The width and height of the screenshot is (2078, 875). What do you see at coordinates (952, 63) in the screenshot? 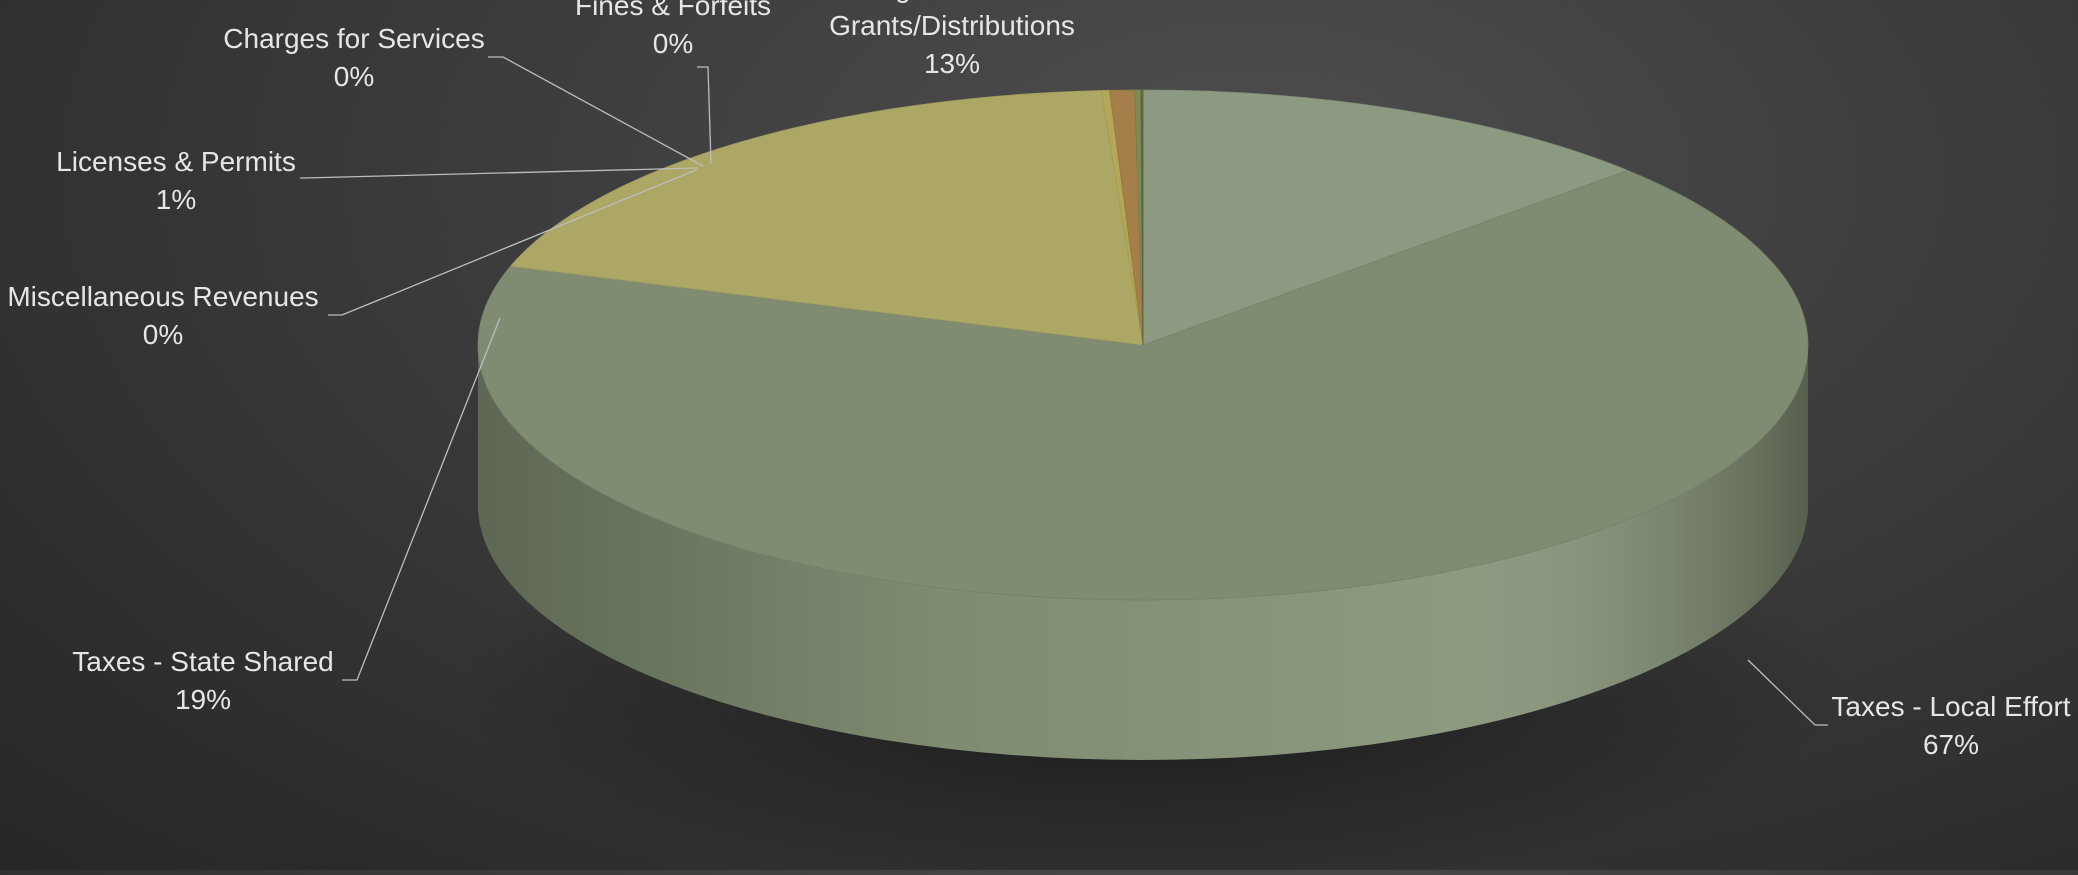
I see `slice-percent-intergovernmental-grants-distributions: 13%` at bounding box center [952, 63].